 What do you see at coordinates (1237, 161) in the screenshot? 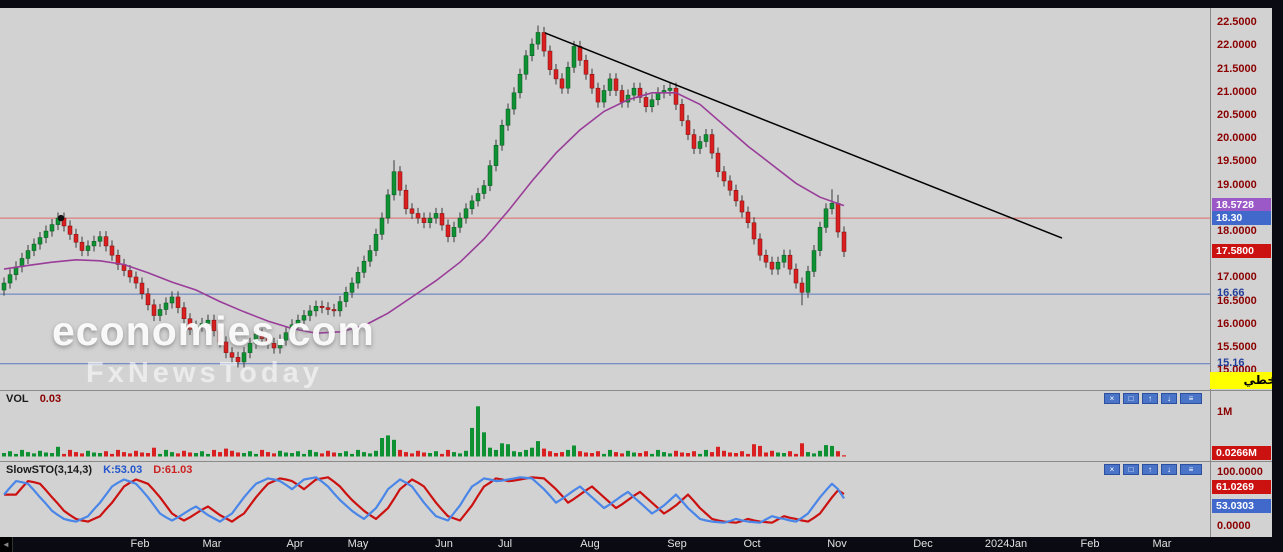
I see `price-tick-label: 19.5000` at bounding box center [1237, 161].